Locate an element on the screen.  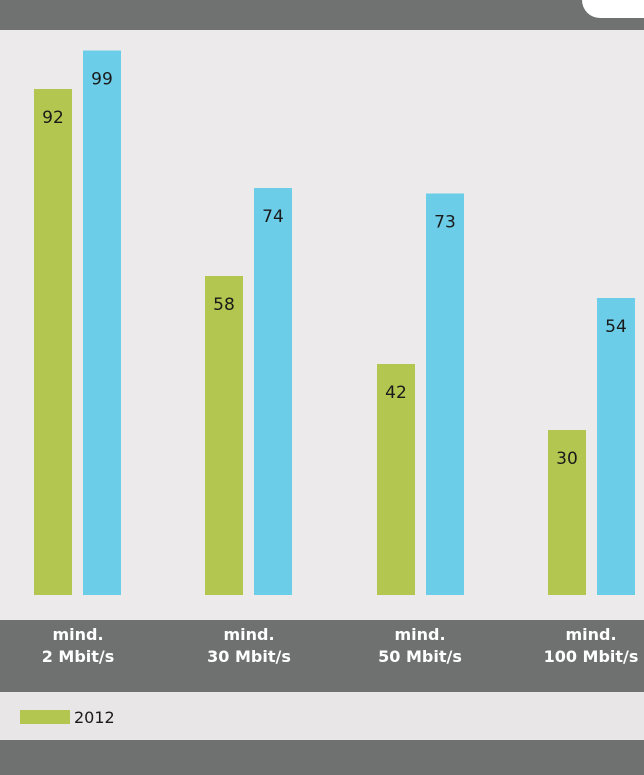
top-bar-notch is located at coordinates (613, 9).